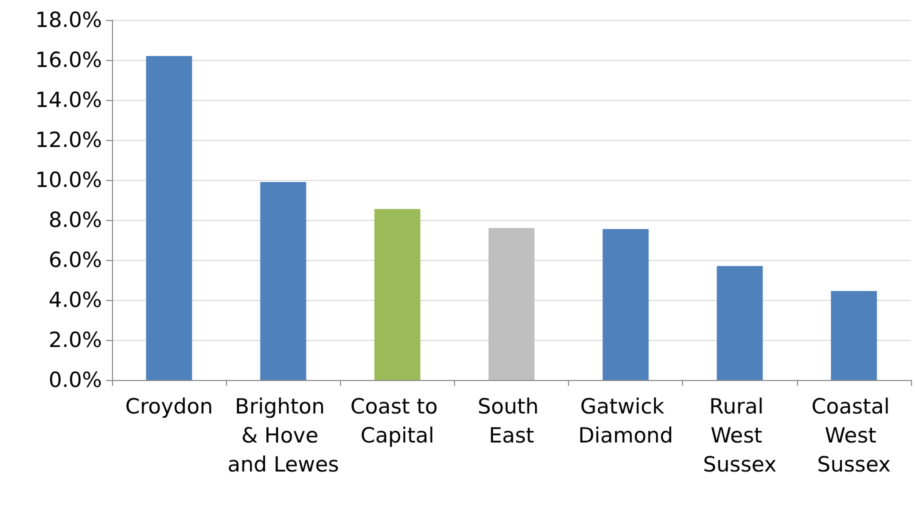 The height and width of the screenshot is (512, 915). I want to click on x-tick-label: Rural West Sussex, so click(740, 435).